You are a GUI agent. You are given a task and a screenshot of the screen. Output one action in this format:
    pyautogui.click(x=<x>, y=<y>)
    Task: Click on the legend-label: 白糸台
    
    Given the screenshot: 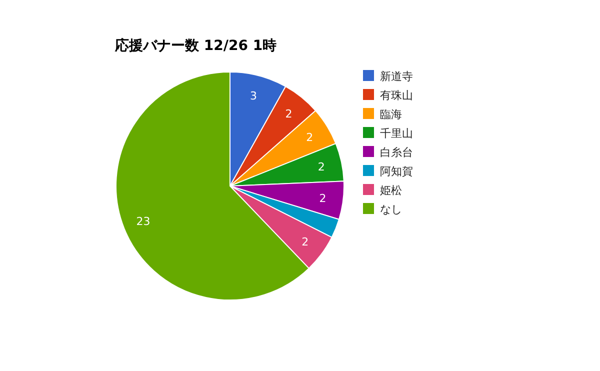 What is the action you would take?
    pyautogui.click(x=396, y=152)
    